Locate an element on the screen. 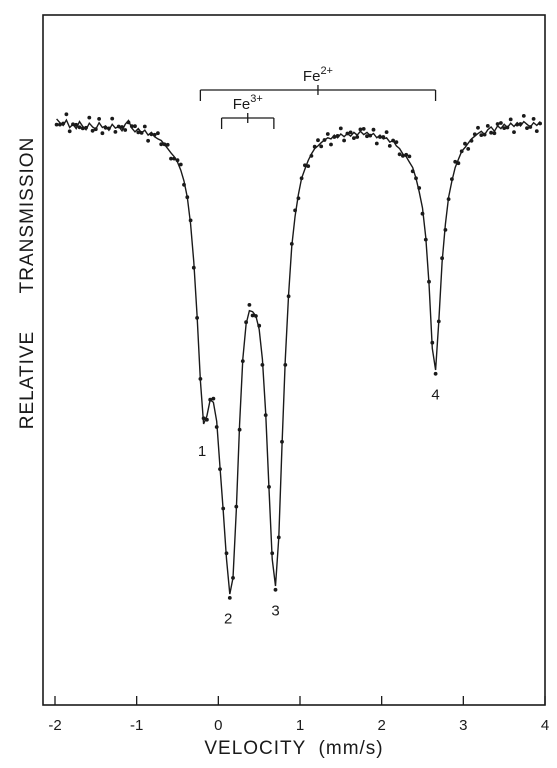  y-axis-title-relative: RELATIVE is located at coordinates (27, 380).